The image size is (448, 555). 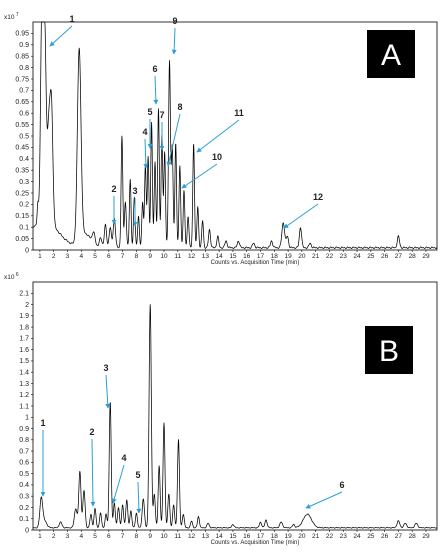 What do you see at coordinates (22, 171) in the screenshot?
I see `y-tick-label: 0.35` at bounding box center [22, 171].